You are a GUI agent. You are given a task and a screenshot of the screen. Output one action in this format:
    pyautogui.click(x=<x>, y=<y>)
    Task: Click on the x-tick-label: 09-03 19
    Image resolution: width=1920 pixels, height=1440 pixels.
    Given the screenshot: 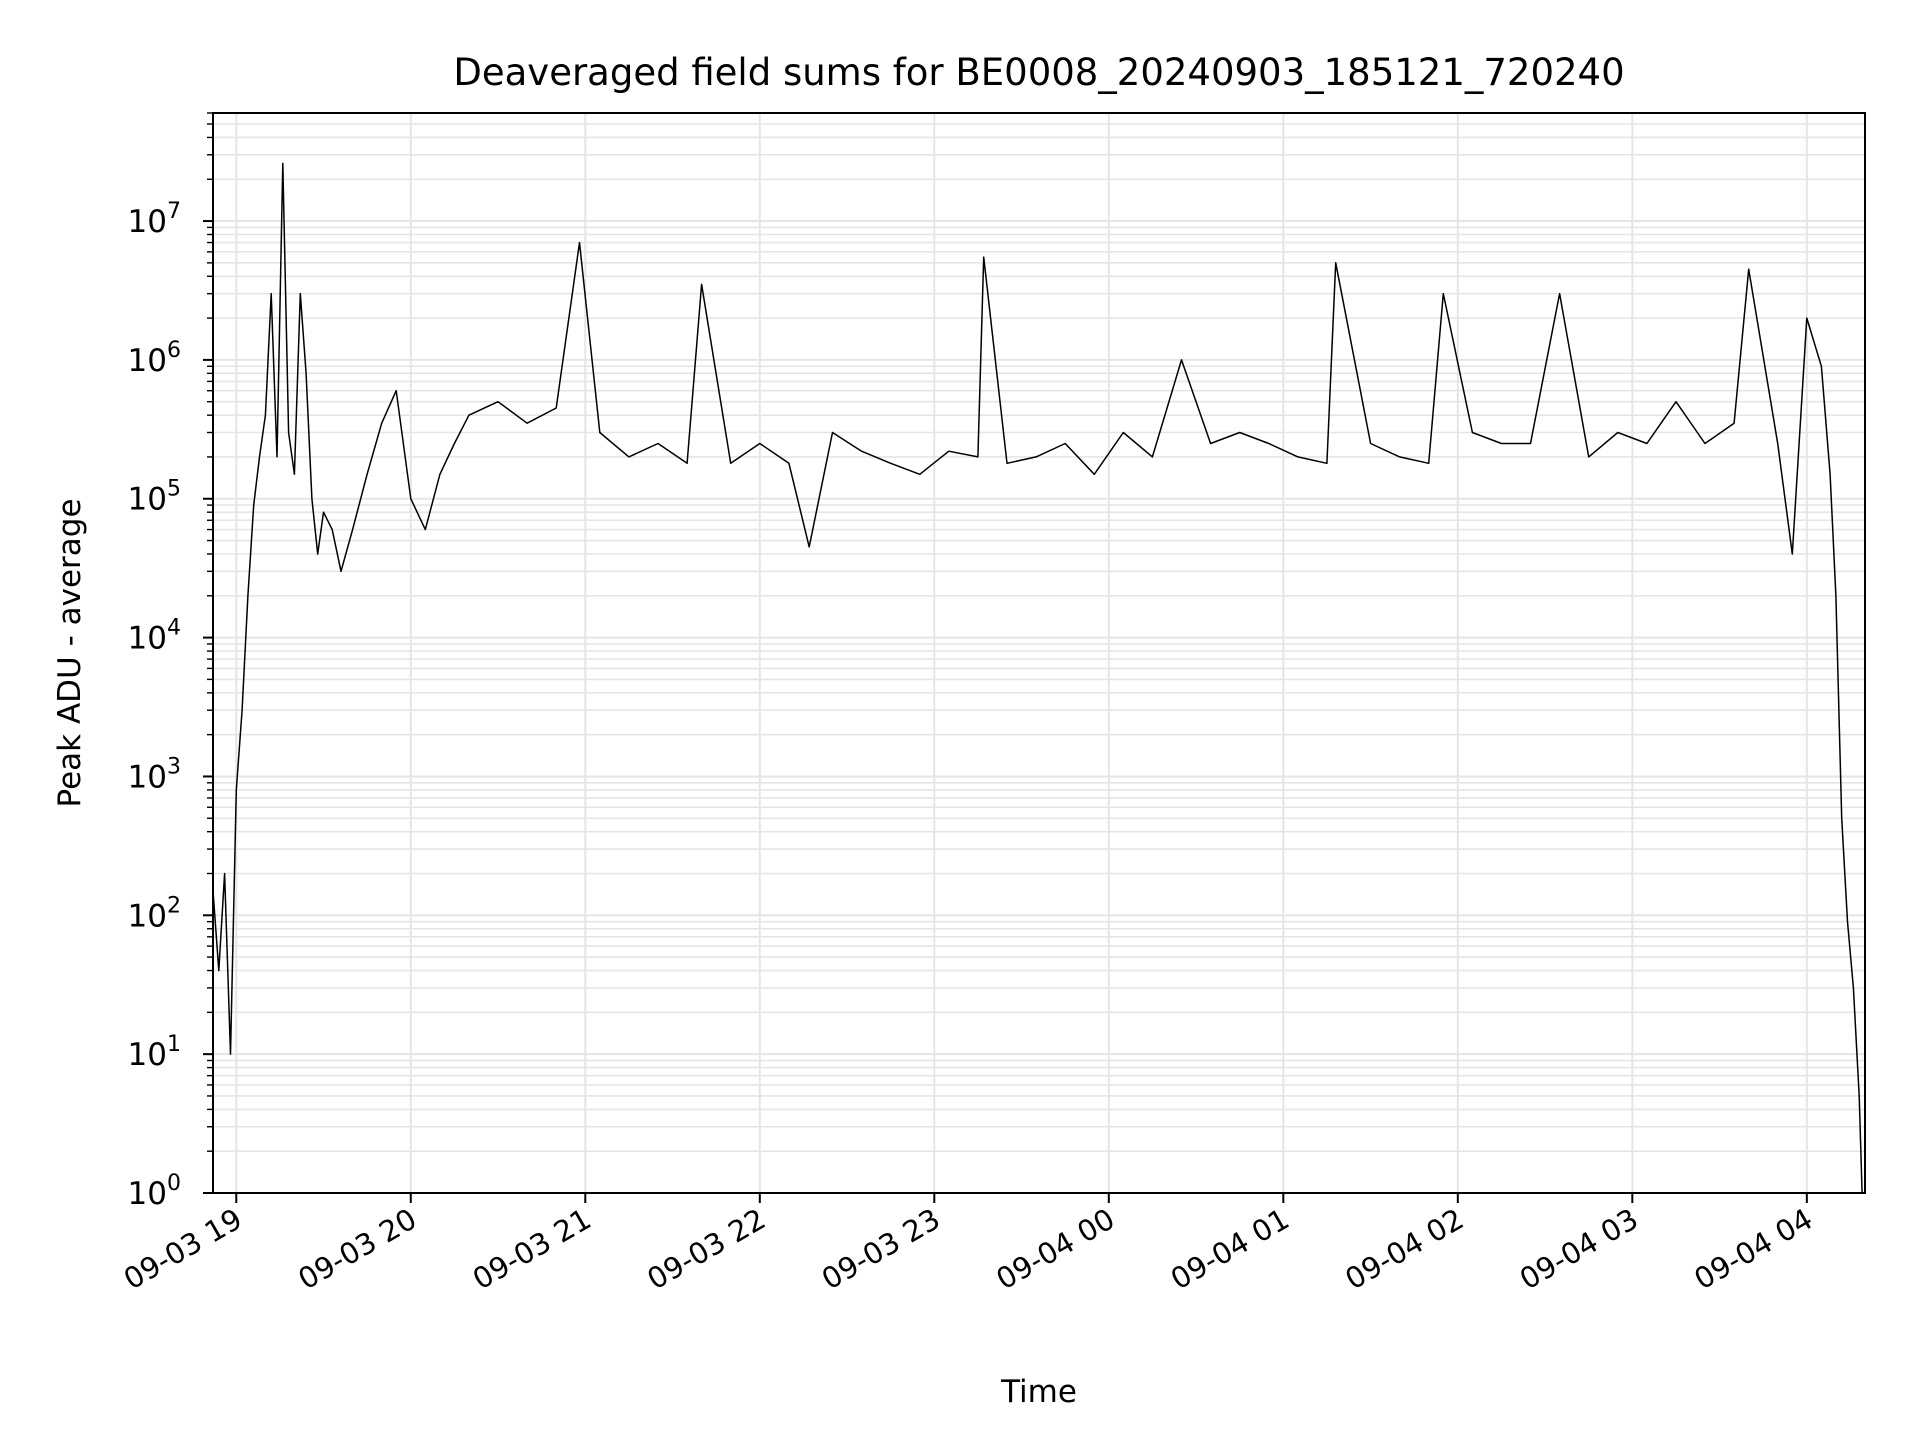 What is the action you would take?
    pyautogui.click(x=183, y=1249)
    